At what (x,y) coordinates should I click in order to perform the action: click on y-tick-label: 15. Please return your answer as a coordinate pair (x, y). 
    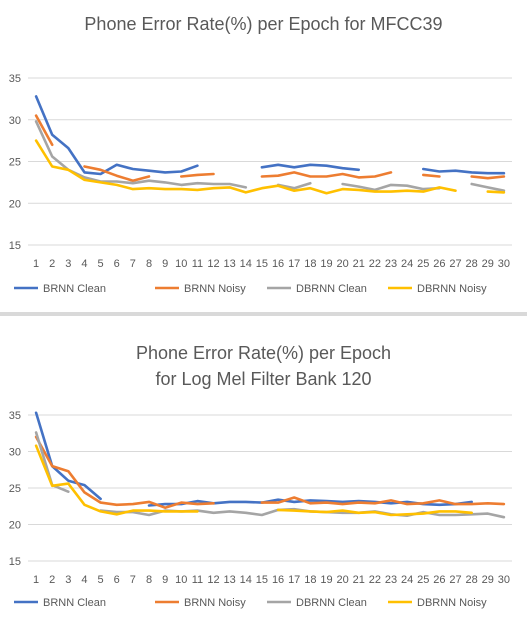
    Looking at the image, I should click on (15, 246).